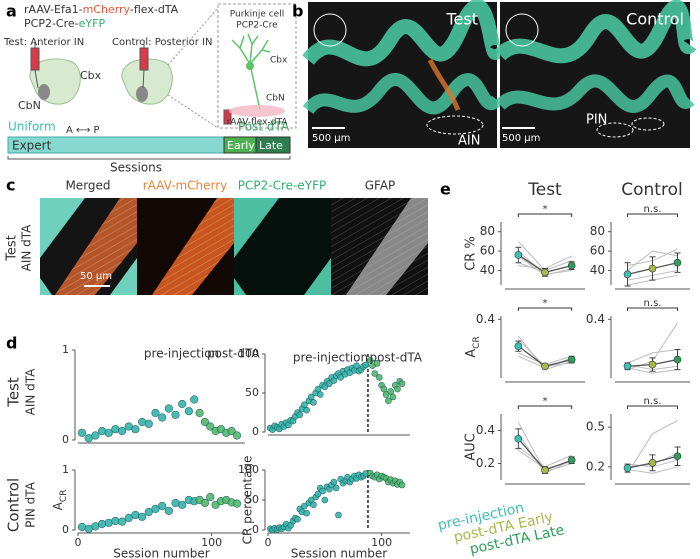 This screenshot has height=559, width=700. Describe the element at coordinates (651, 190) in the screenshot. I see `column-title: Control` at that location.